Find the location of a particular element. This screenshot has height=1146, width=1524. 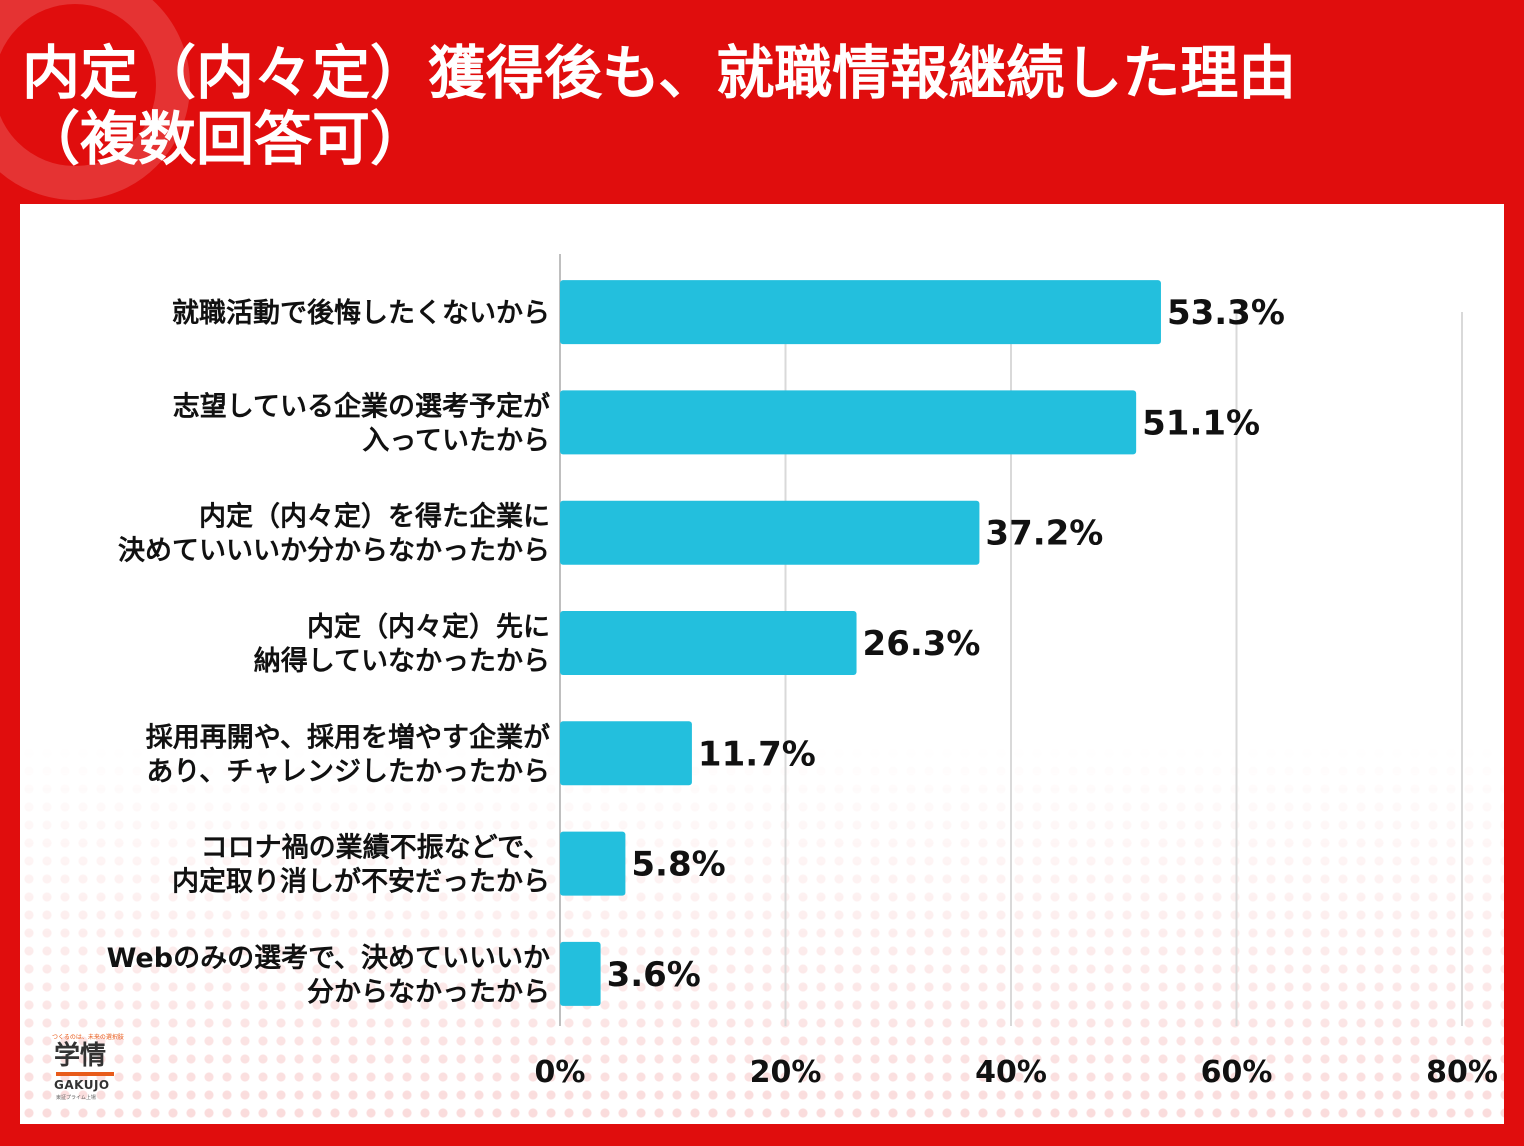

category-label: 入っていたから is located at coordinates (456, 440).